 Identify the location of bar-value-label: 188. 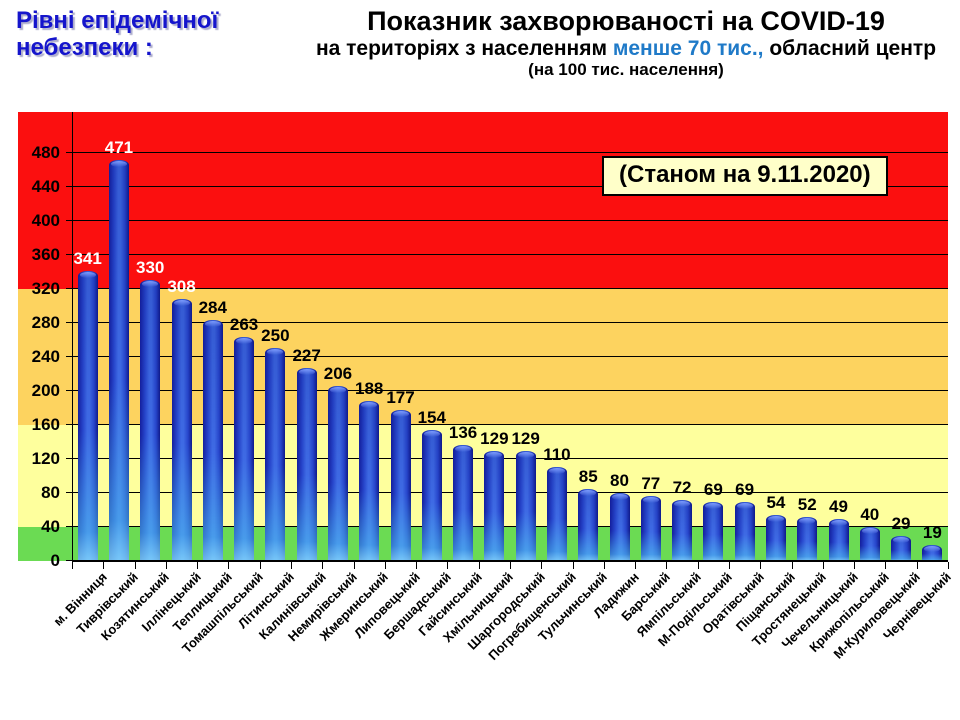
(369, 389).